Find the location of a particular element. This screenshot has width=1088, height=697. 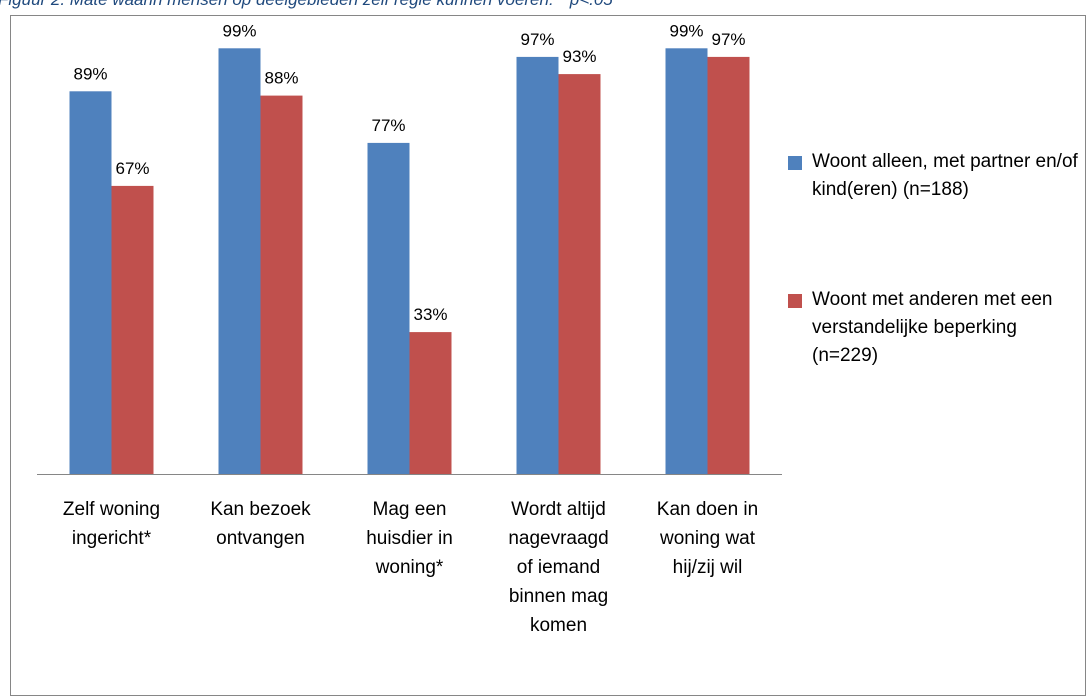

data-label: 77% is located at coordinates (388, 125).